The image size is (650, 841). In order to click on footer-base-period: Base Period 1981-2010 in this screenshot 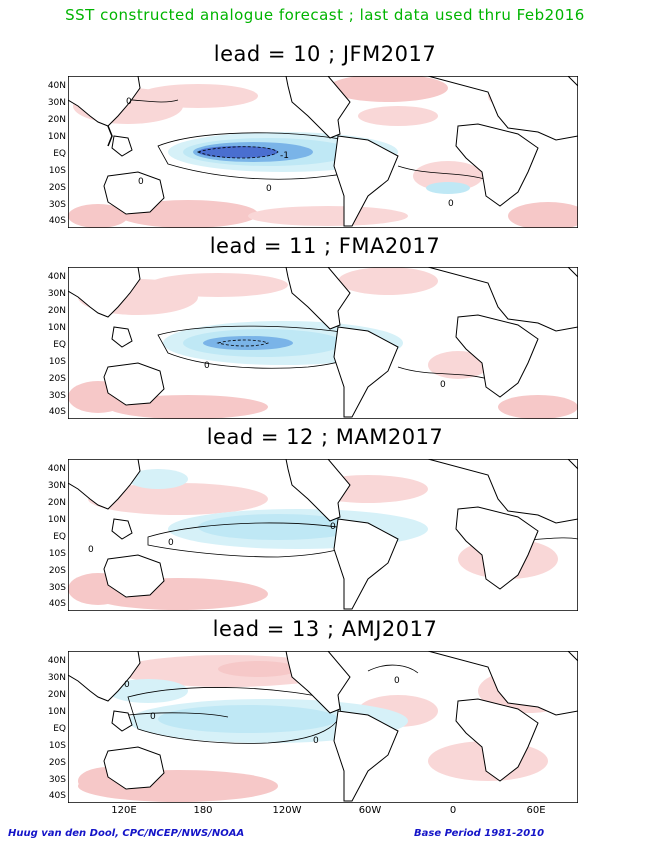, I will do `click(479, 833)`.